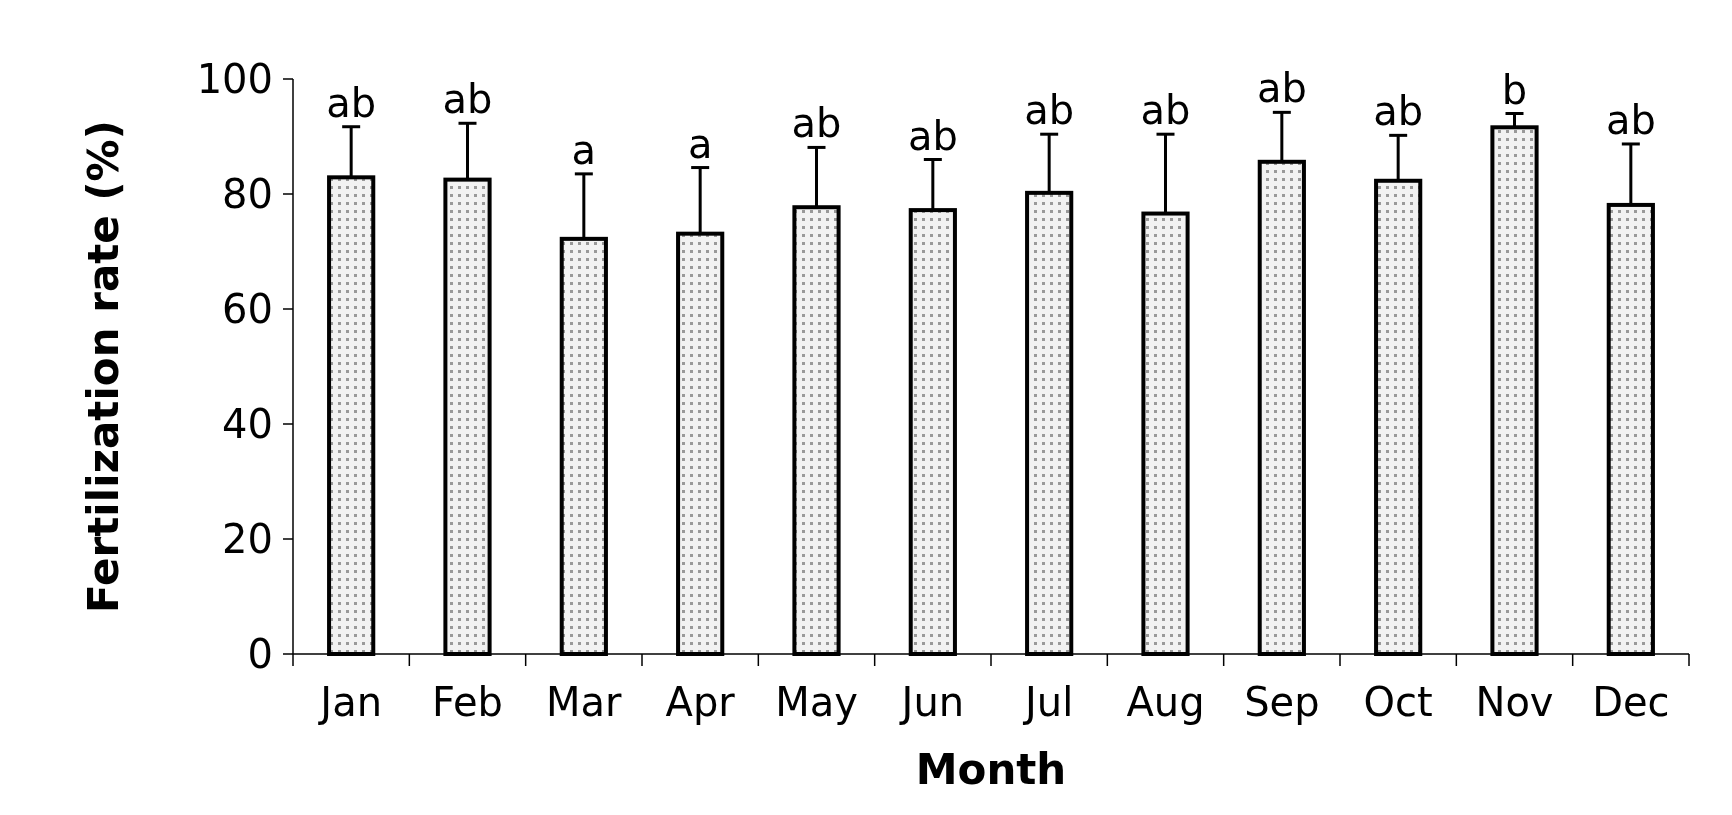  Describe the element at coordinates (1631, 702) in the screenshot. I see `x-tick-label: Dec` at that location.